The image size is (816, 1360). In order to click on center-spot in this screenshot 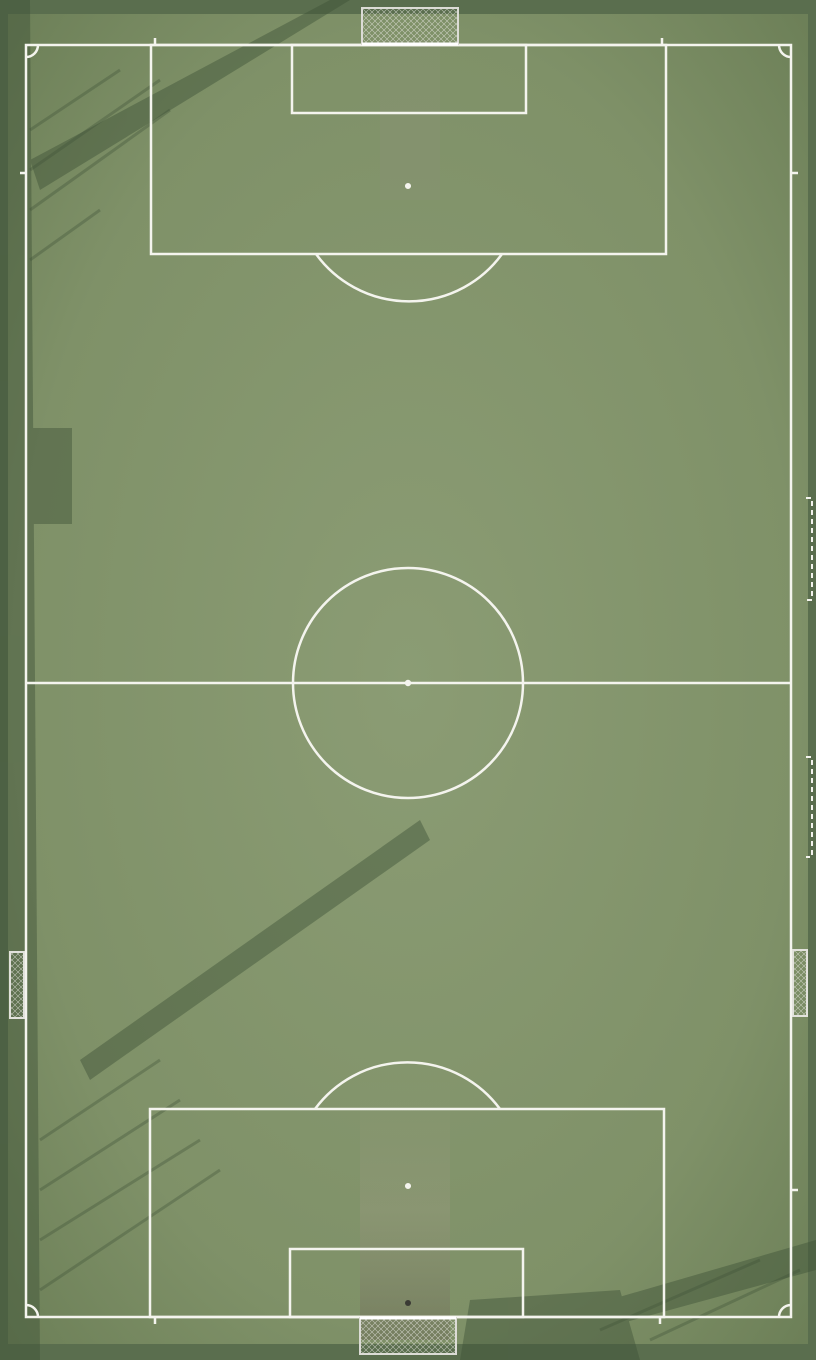, I will do `click(408, 683)`.